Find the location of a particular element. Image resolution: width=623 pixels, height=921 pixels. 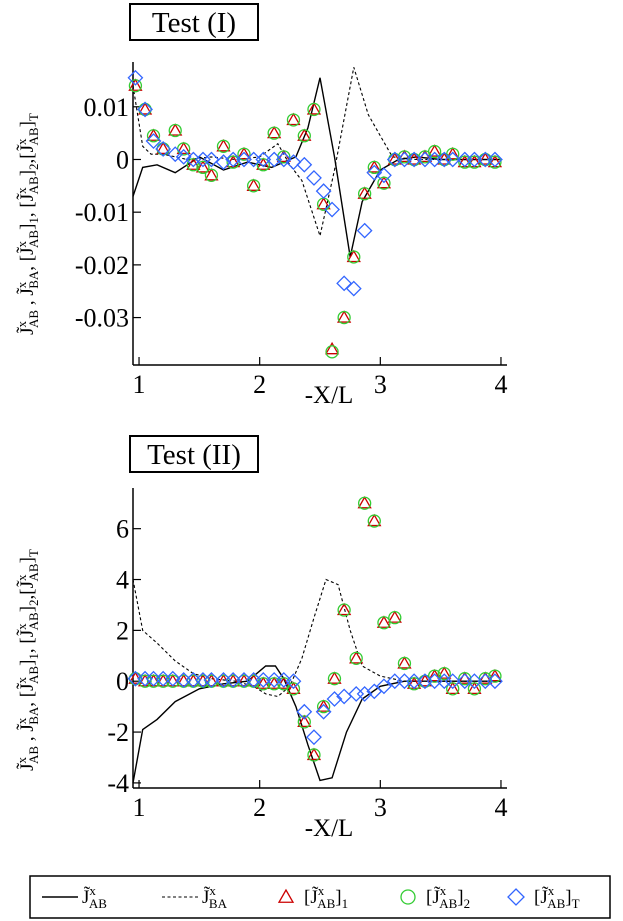

legend-label: [J̃x AB]2 is located at coordinates (448, 897).